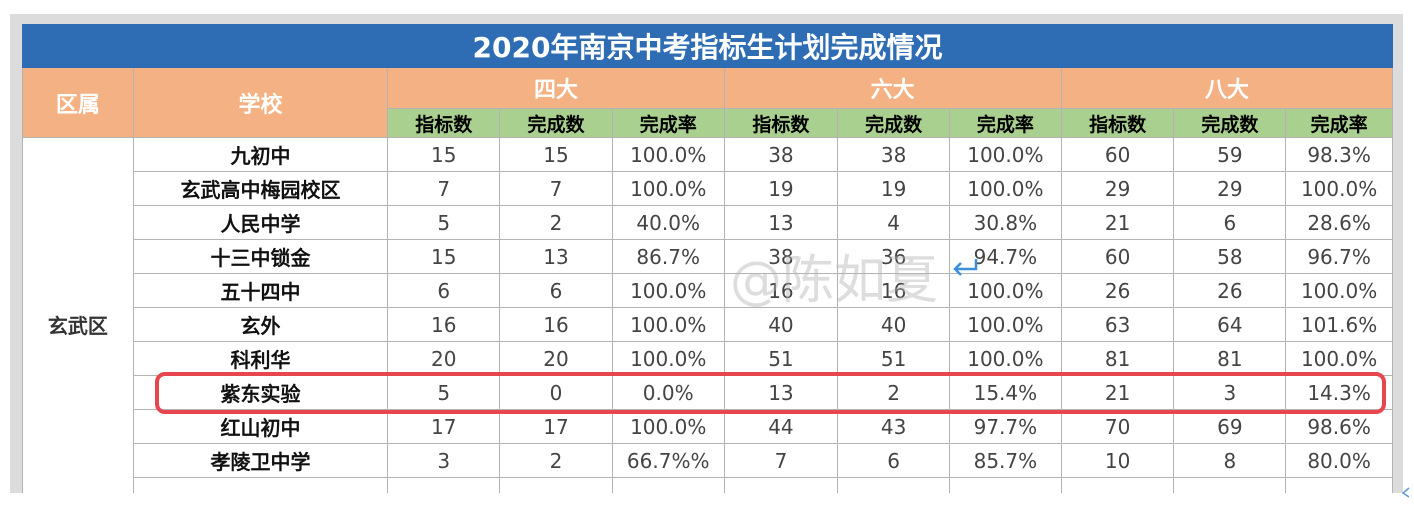 The image size is (1414, 510). Describe the element at coordinates (260, 392) in the screenshot. I see `school-name-cell: 紫东实验` at that location.